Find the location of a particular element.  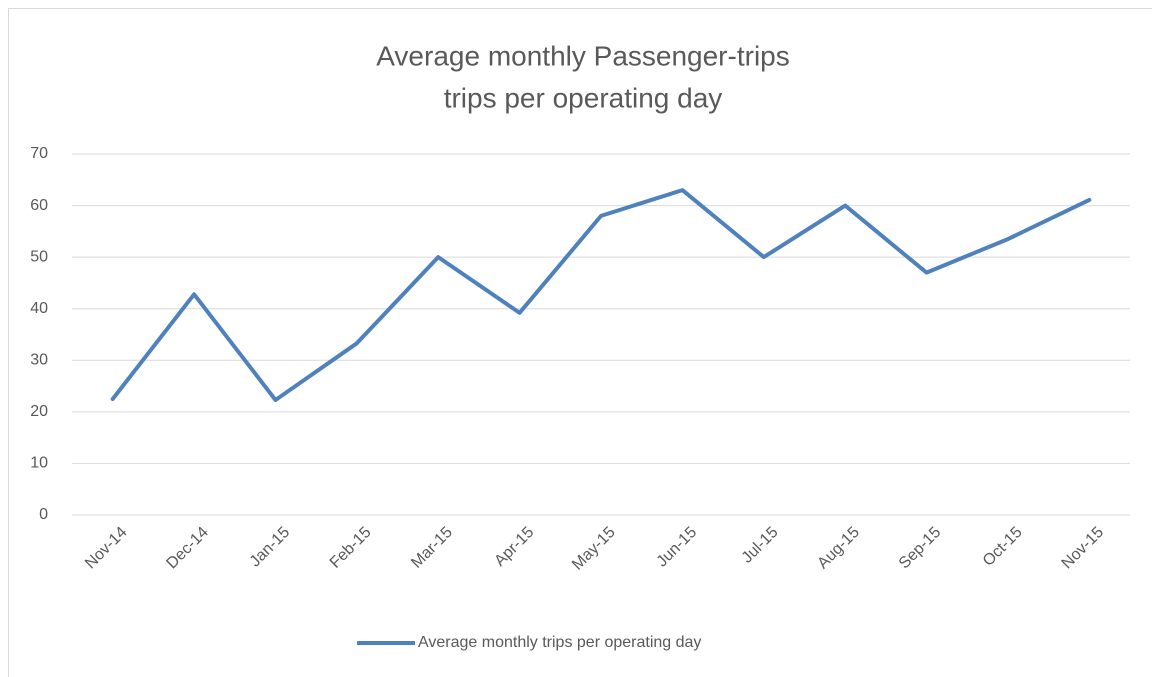

y-tick-label: 10 is located at coordinates (39, 463).